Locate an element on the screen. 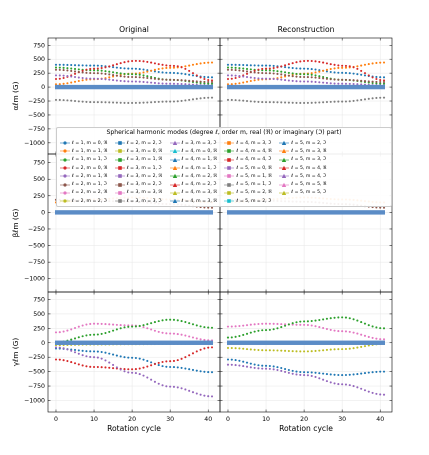 The width and height of the screenshot is (429, 455). legend-entry: ℓ = 2, m = 2, ℑ is located at coordinates (142, 143).